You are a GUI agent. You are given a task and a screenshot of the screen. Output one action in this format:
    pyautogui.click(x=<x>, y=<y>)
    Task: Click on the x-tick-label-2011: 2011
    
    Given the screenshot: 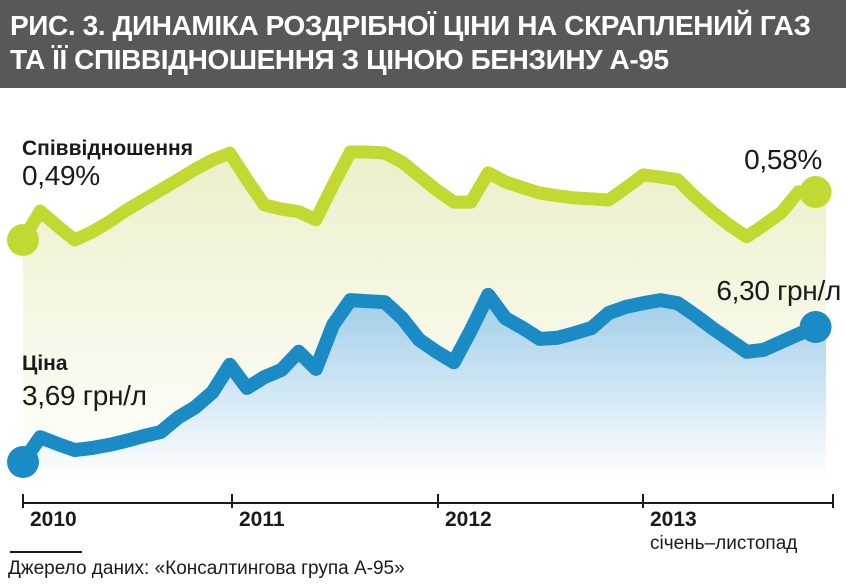 What is the action you would take?
    pyautogui.click(x=262, y=519)
    